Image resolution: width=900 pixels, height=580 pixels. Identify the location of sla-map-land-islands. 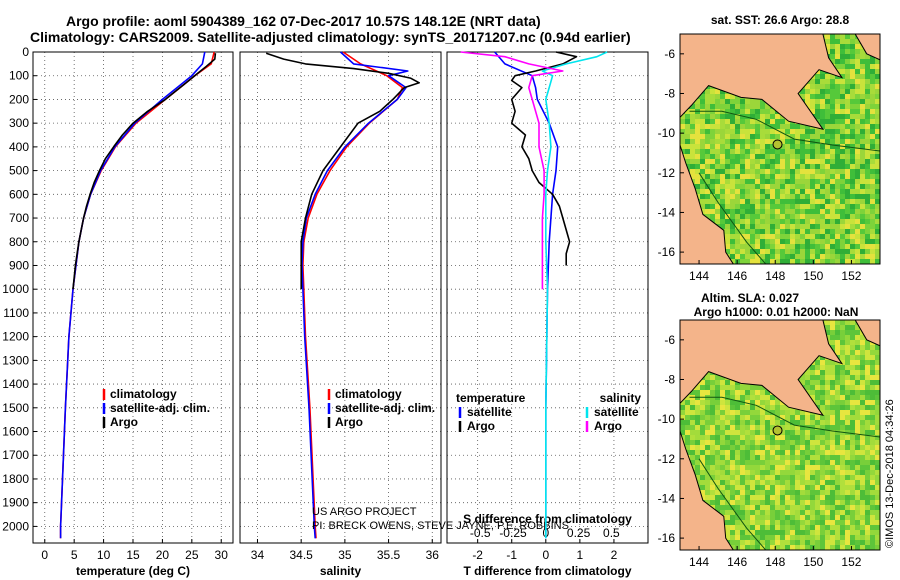
(867, 333).